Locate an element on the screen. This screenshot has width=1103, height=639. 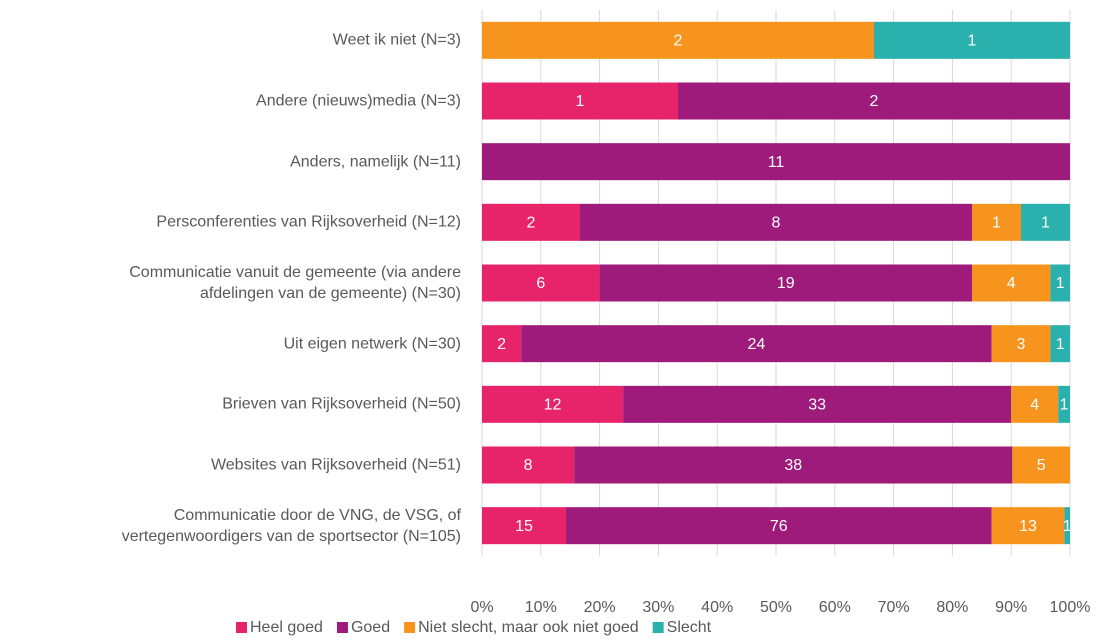
value-label: 76 is located at coordinates (779, 526).